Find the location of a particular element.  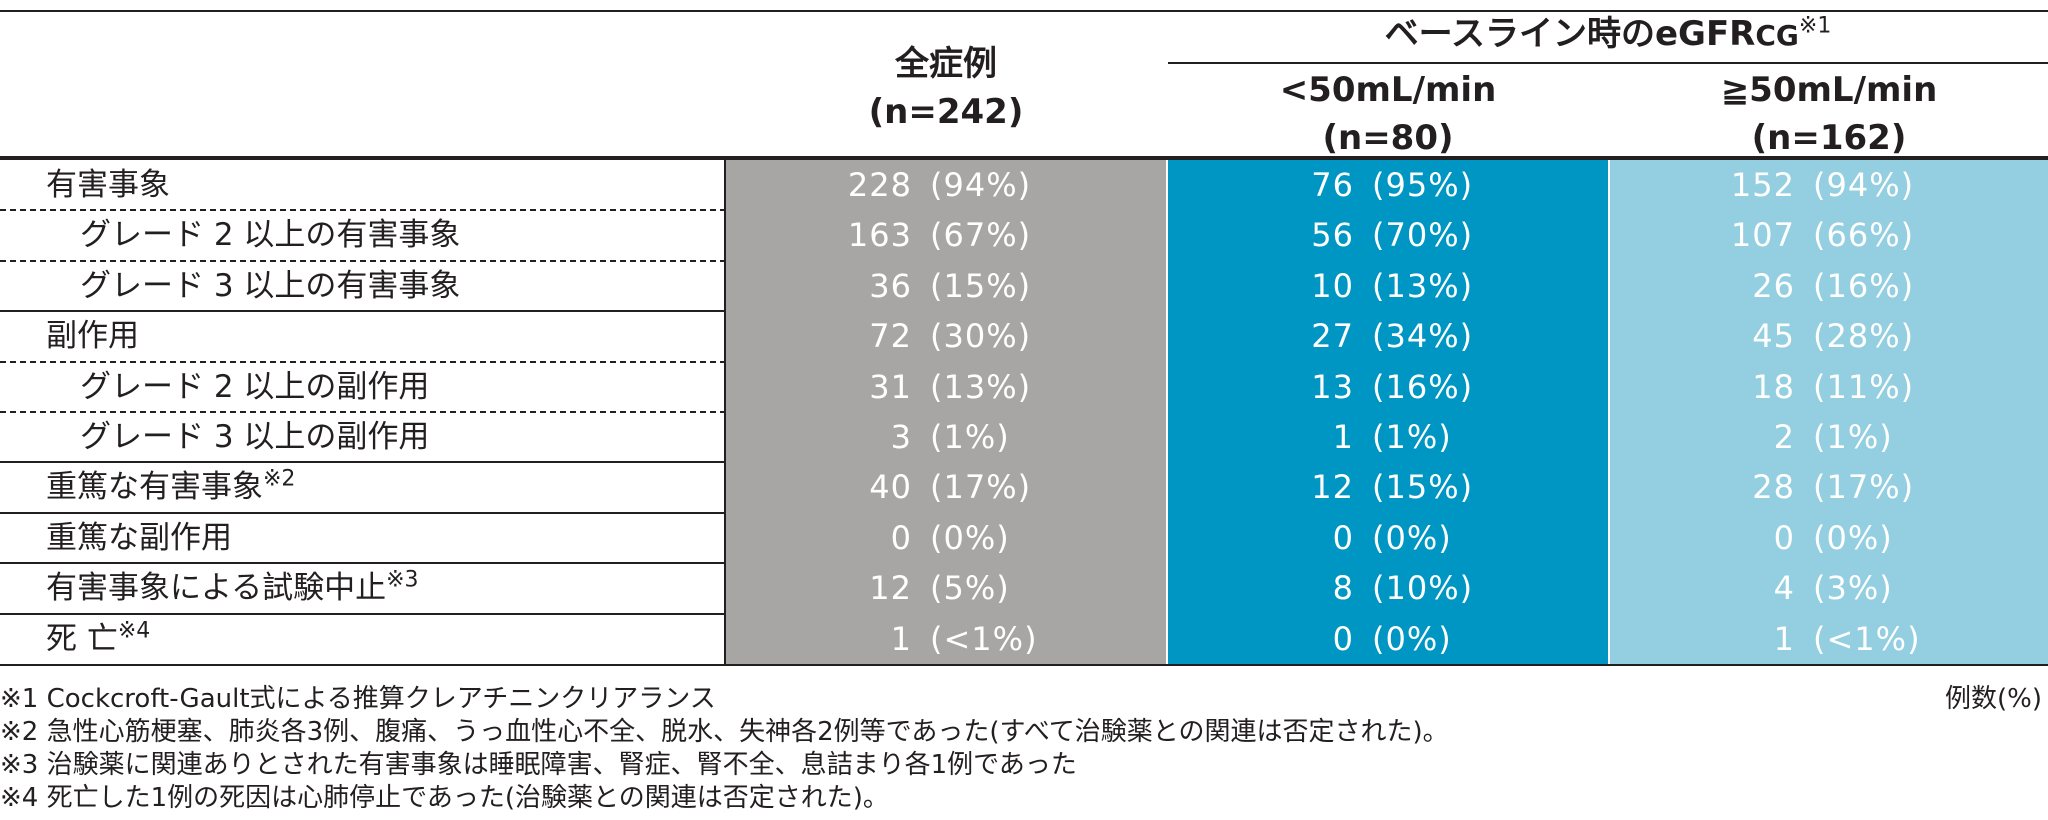

row-label: 重篤な有害事象※2 is located at coordinates (170, 487).